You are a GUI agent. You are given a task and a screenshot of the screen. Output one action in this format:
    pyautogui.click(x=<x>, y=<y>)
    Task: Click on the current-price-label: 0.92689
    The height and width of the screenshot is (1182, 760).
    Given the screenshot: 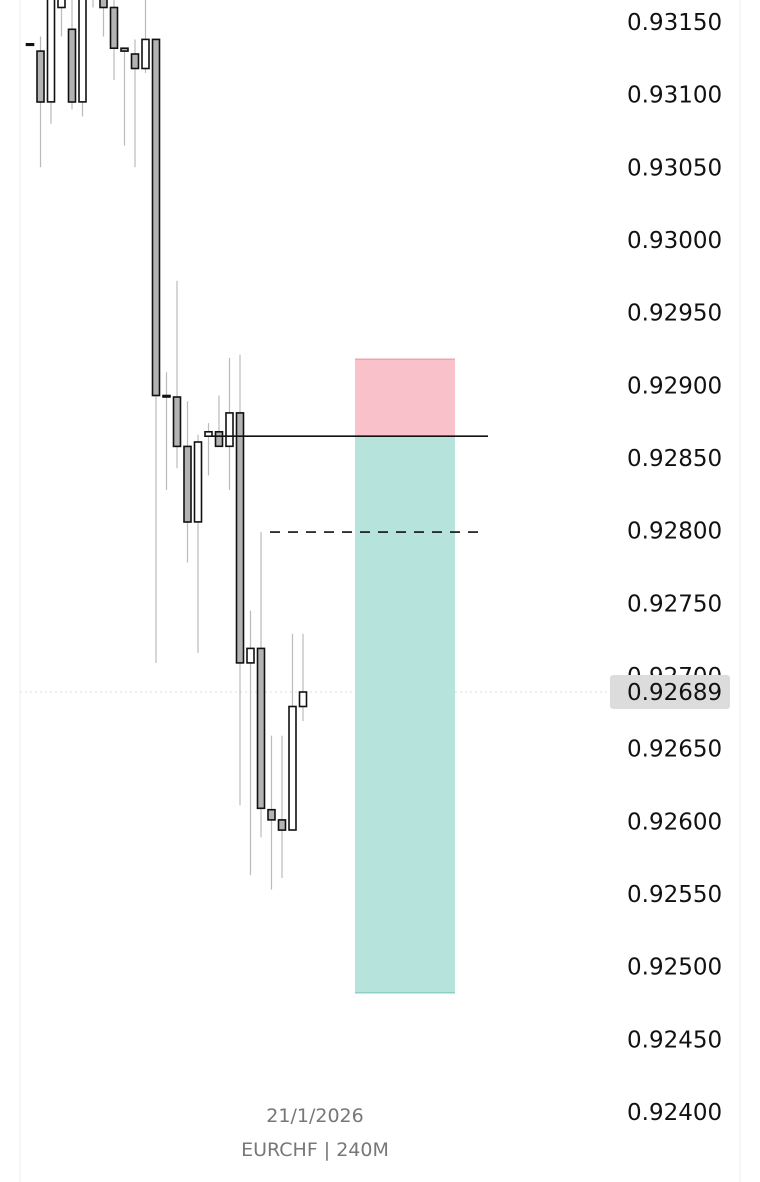 What is the action you would take?
    pyautogui.click(x=674, y=693)
    